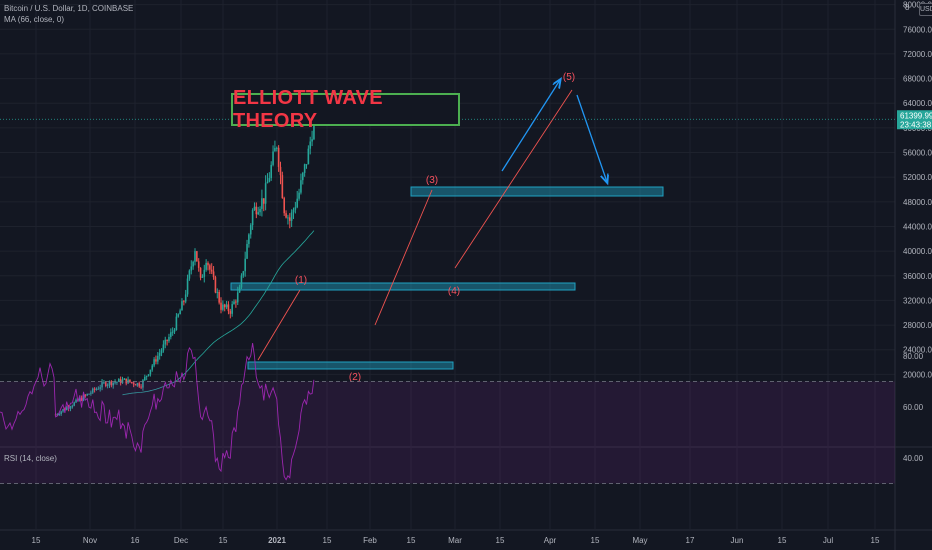 The image size is (932, 550). Describe the element at coordinates (355, 377) in the screenshot. I see `wave-label-2: (2)` at that location.